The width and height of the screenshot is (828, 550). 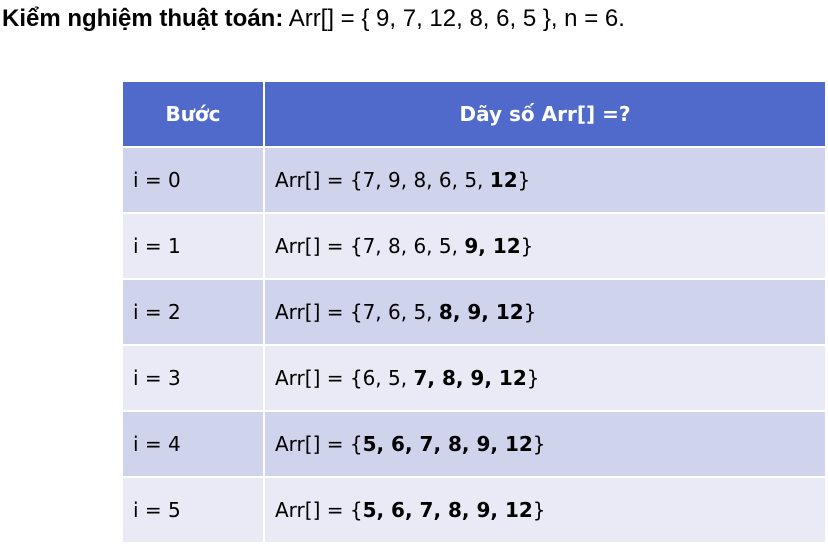 What do you see at coordinates (545, 312) in the screenshot?
I see `array-cell: Arr[] = {7, 6, 5, 8, 9, 12}` at bounding box center [545, 312].